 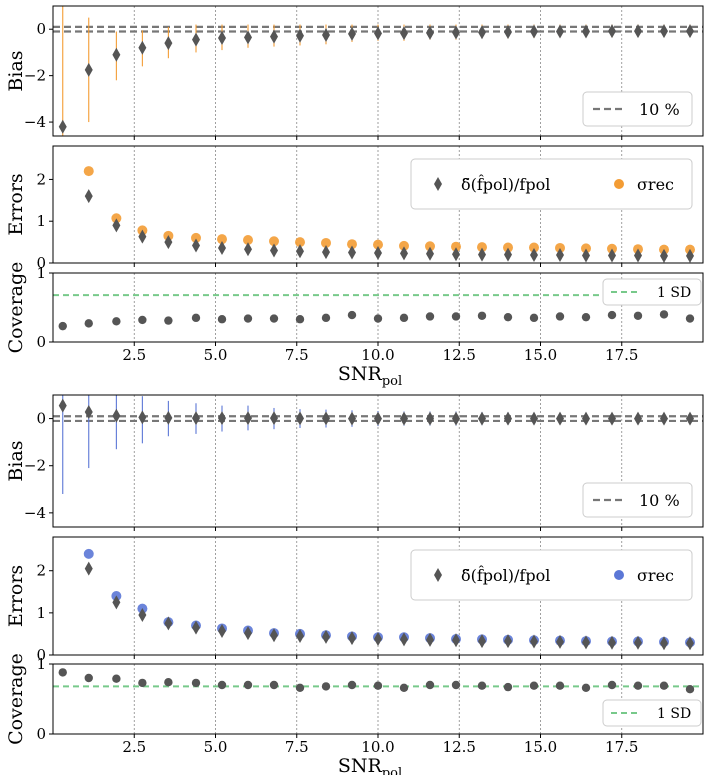 I want to click on x-tick-label: 7.5, so click(x=297, y=747).